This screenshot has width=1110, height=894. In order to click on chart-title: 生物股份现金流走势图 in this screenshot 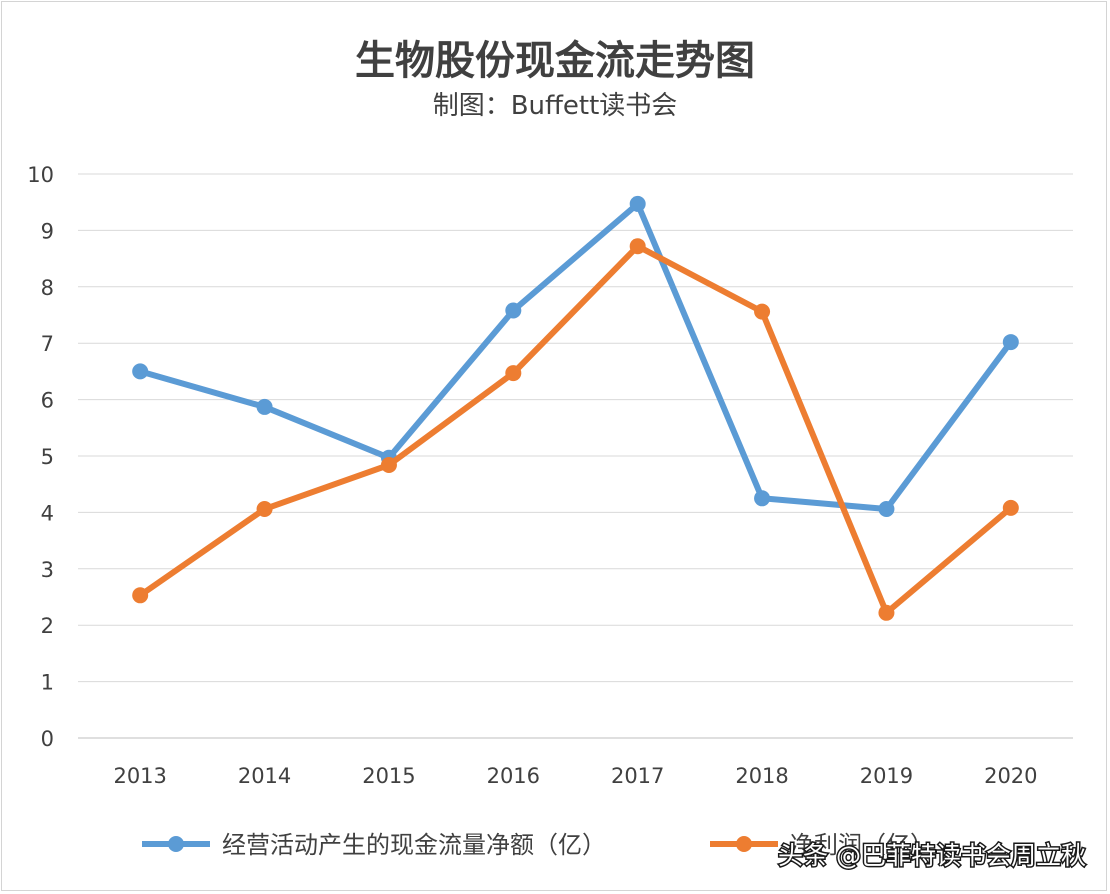, I will do `click(555, 61)`.